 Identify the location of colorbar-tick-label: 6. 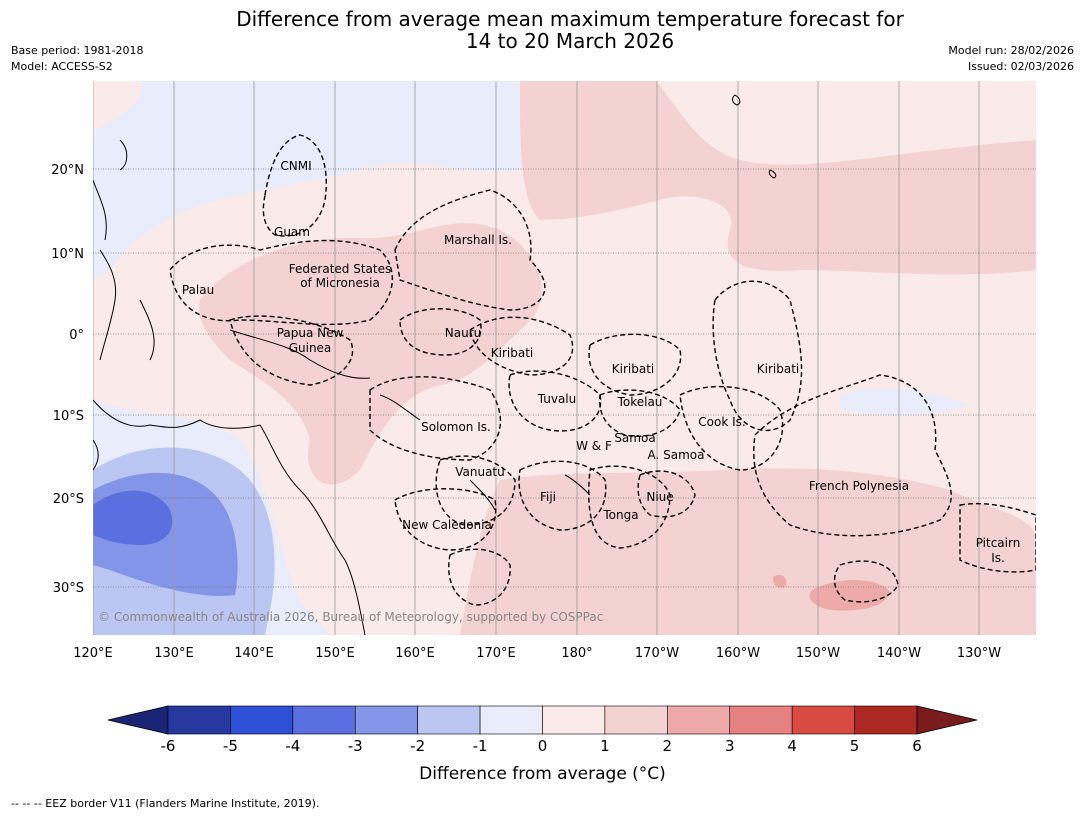
(917, 746).